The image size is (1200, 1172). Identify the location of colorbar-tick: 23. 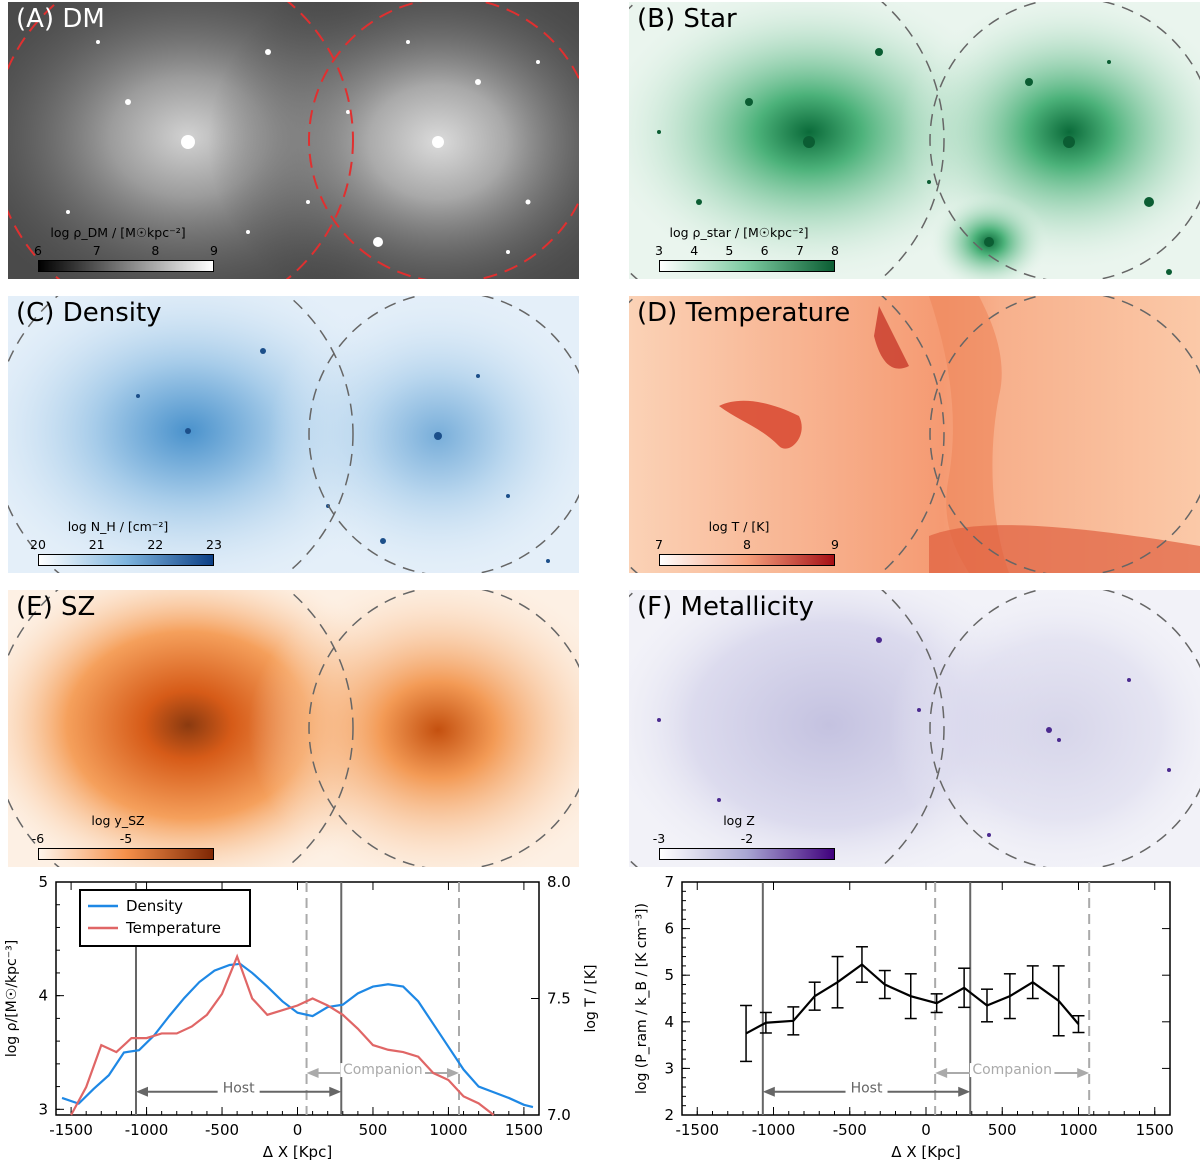
(214, 544).